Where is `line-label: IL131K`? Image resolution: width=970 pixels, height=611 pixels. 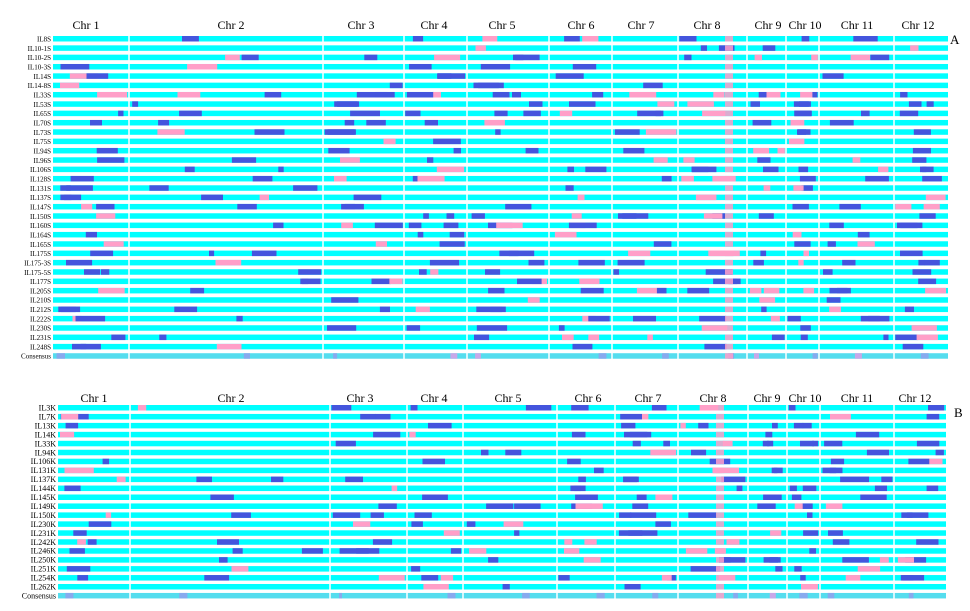 line-label: IL131K is located at coordinates (44, 470).